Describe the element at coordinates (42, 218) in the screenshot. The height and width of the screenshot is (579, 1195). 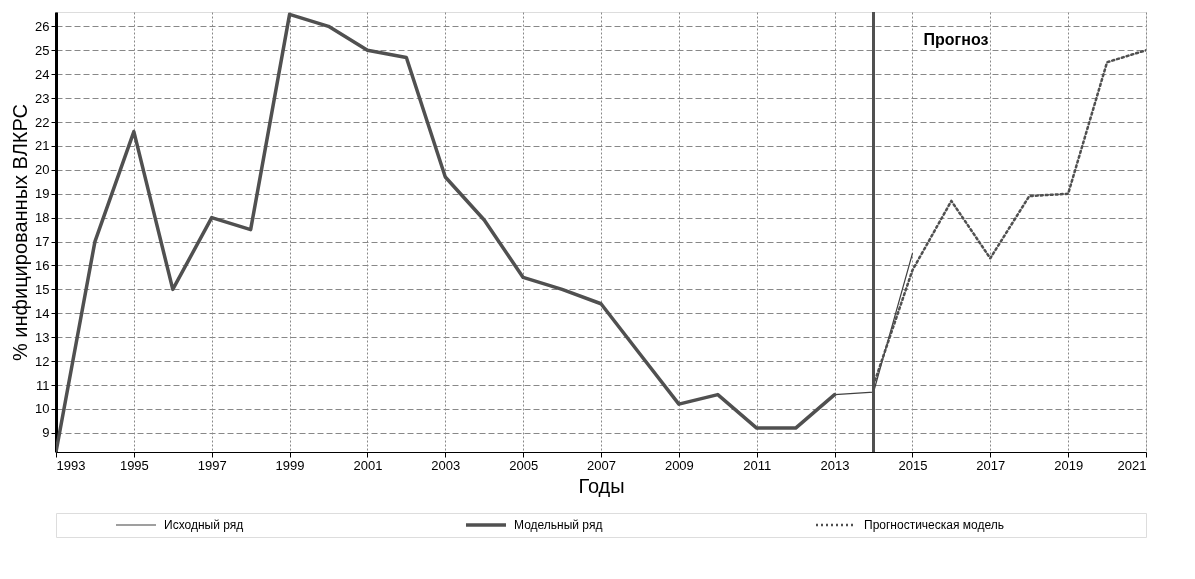
I see `y-tick-label: 18` at that location.